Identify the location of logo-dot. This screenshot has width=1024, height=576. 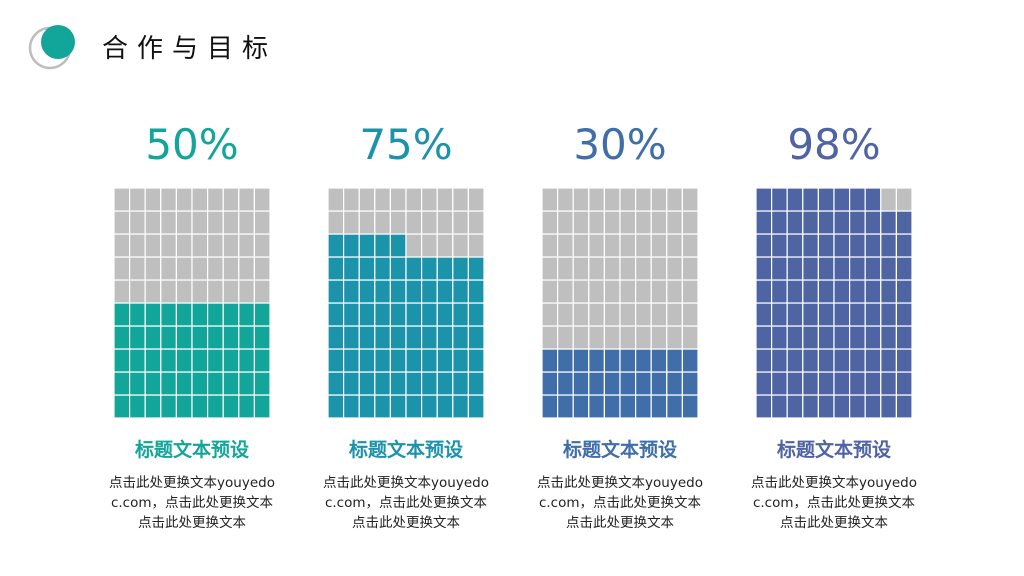
(58, 42).